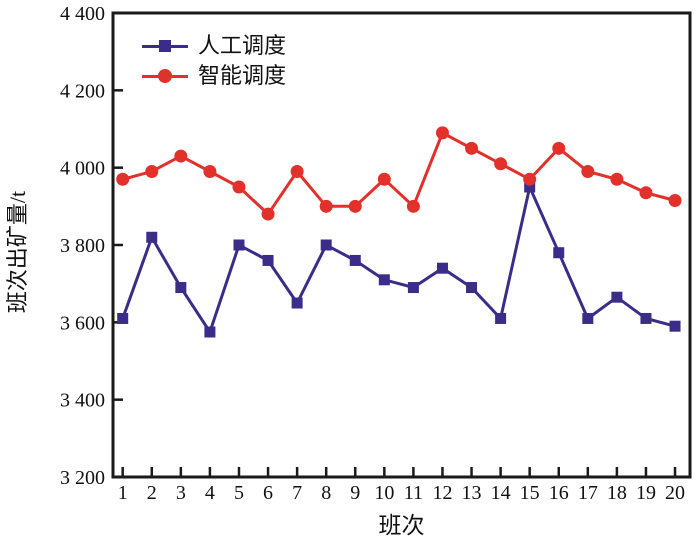 The width and height of the screenshot is (700, 543). I want to click on x-tick-label: 16, so click(559, 493).